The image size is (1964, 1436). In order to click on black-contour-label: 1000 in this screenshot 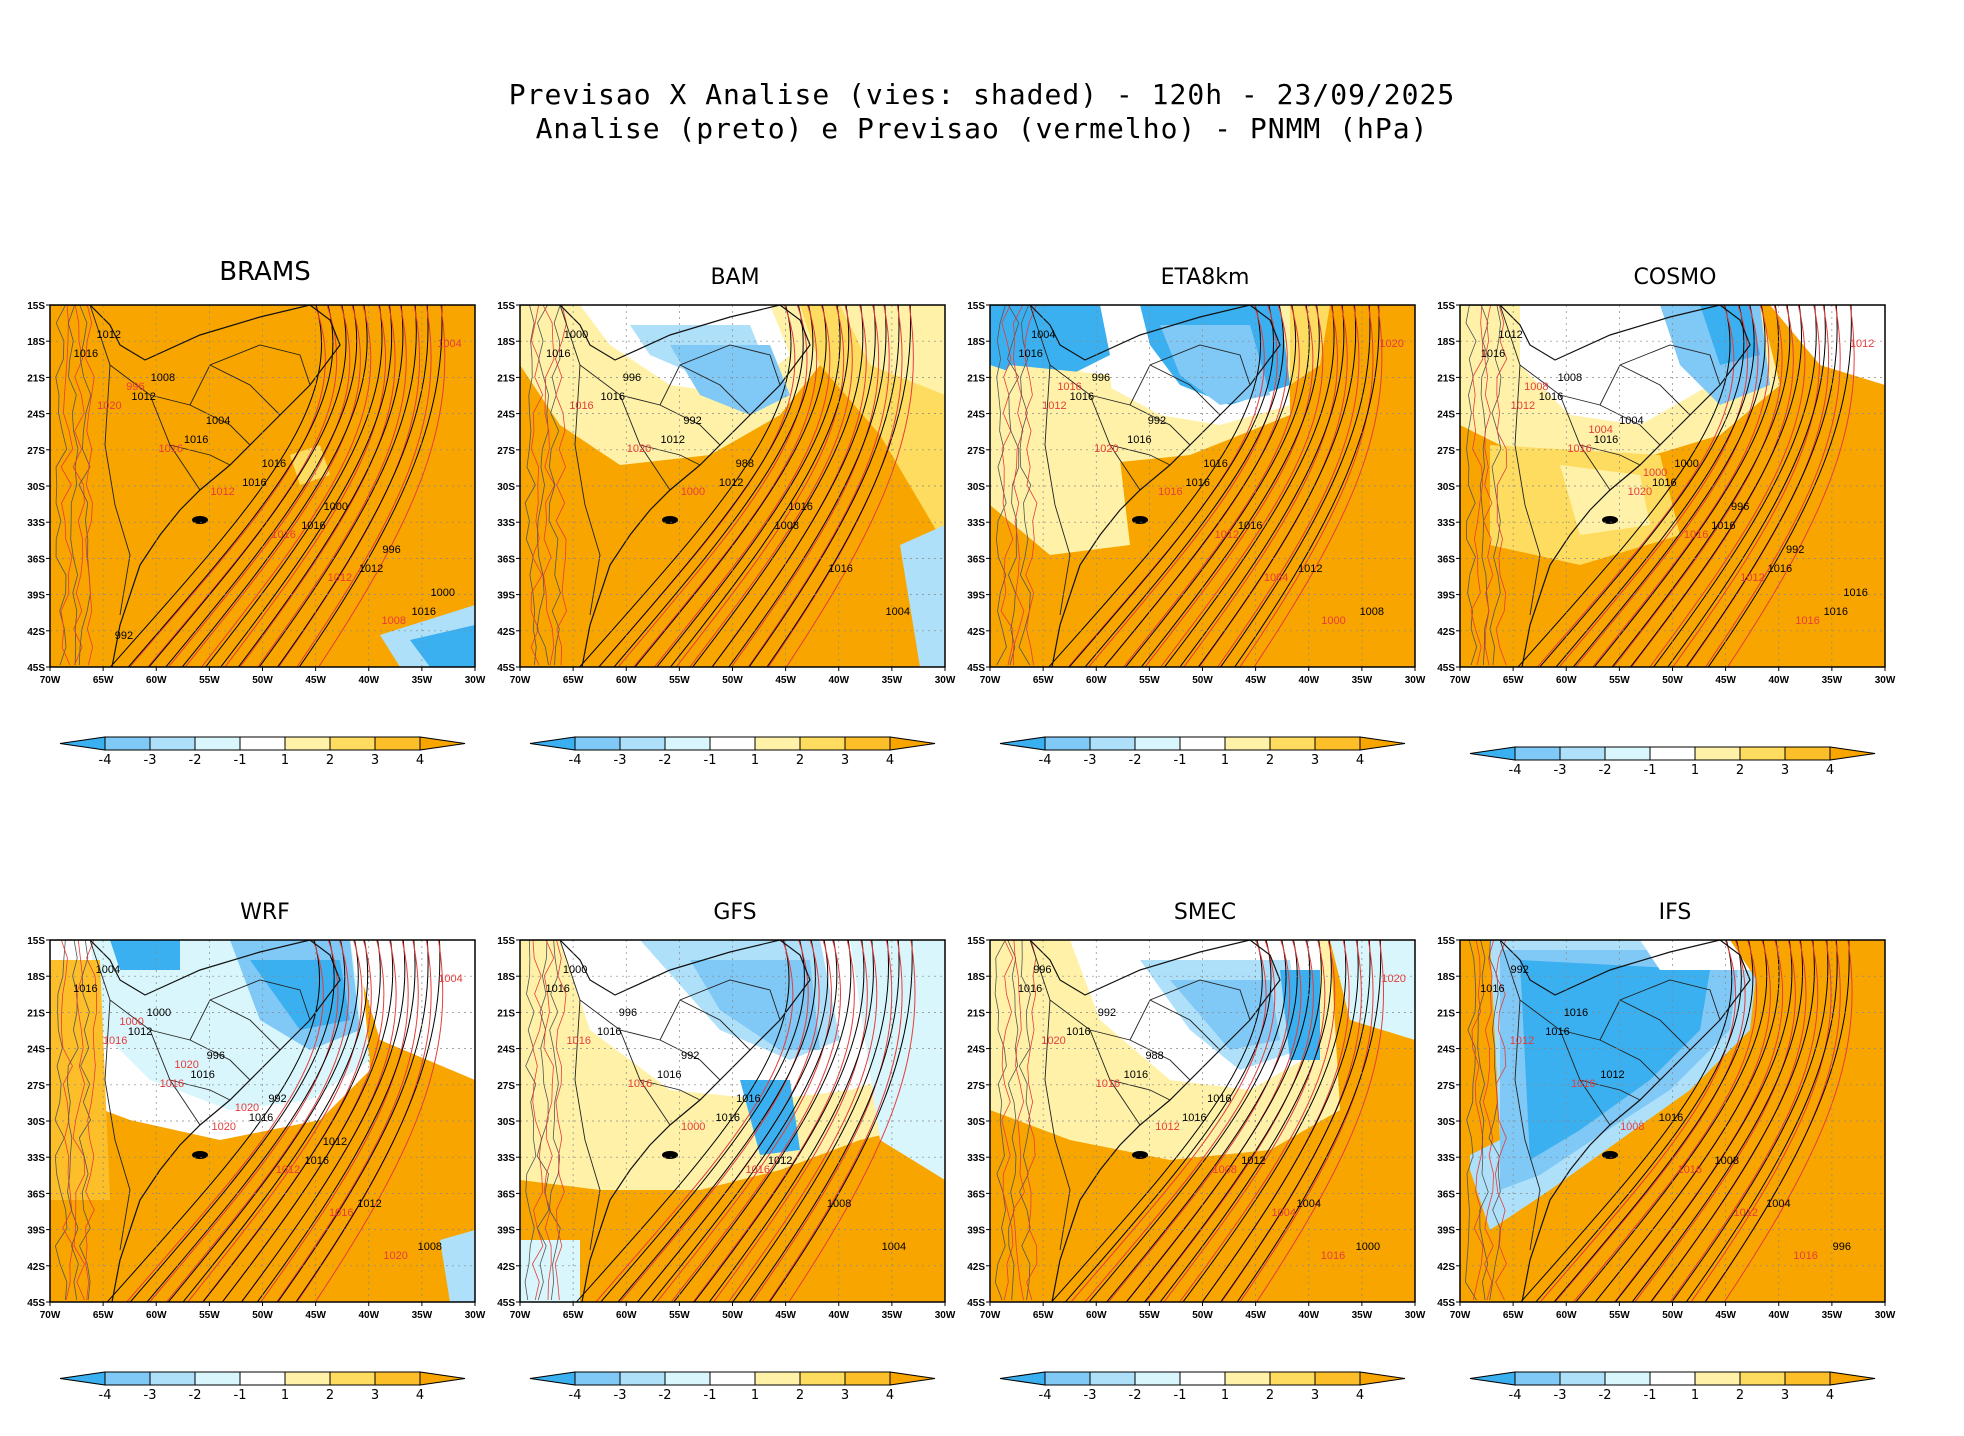, I will do `click(1686, 464)`.